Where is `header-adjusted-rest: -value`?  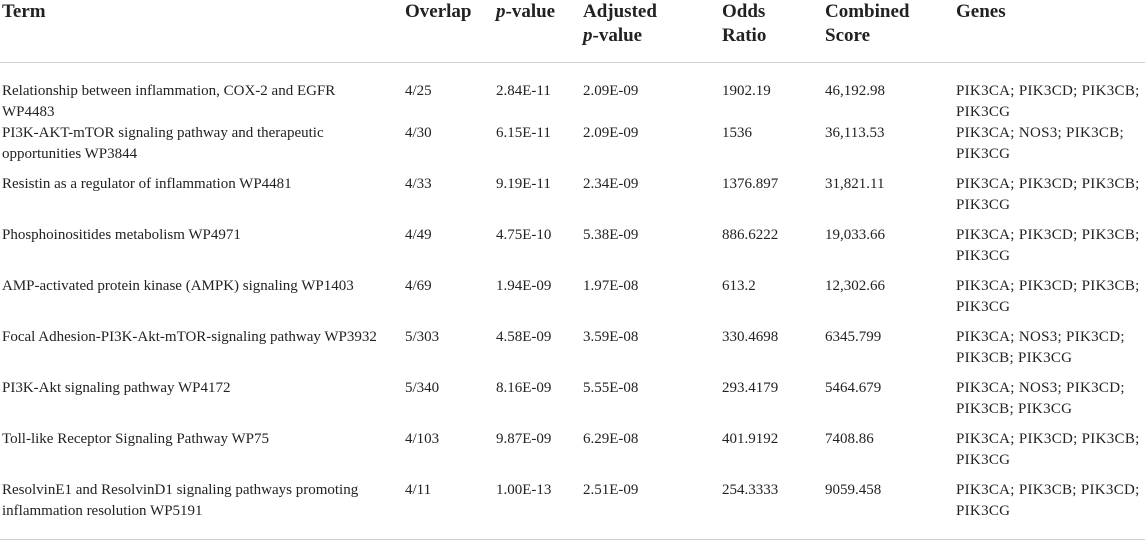
header-adjusted-rest: -value is located at coordinates (617, 35).